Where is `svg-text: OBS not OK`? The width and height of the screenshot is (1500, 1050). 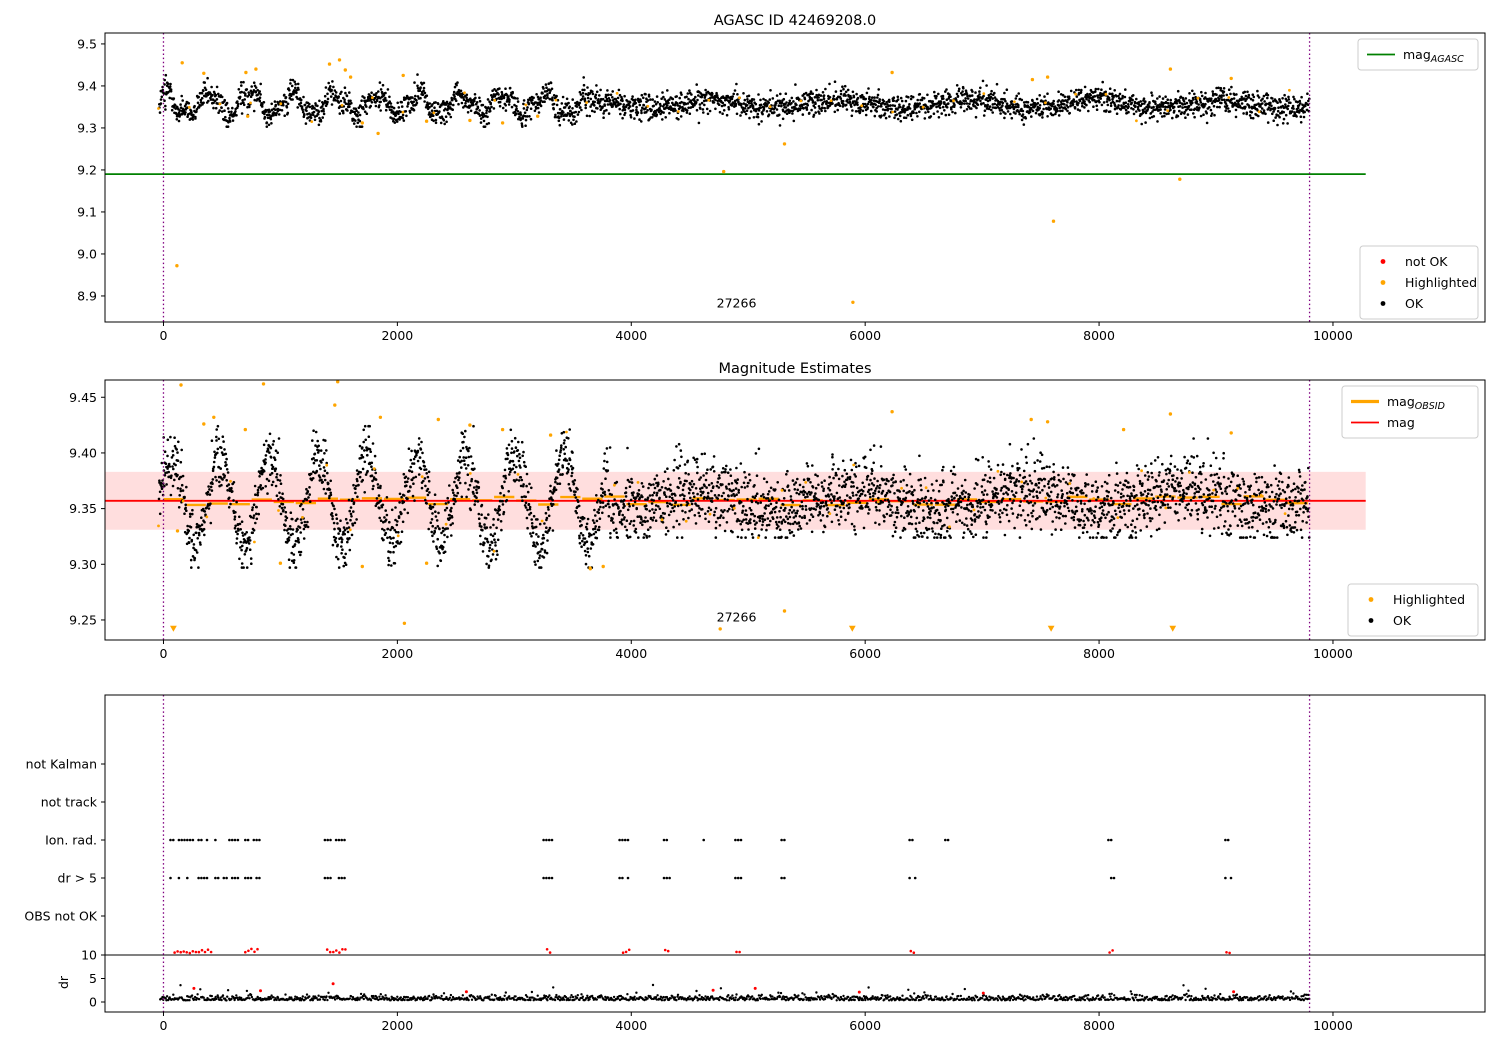
svg-text: OBS not OK is located at coordinates (60, 916).